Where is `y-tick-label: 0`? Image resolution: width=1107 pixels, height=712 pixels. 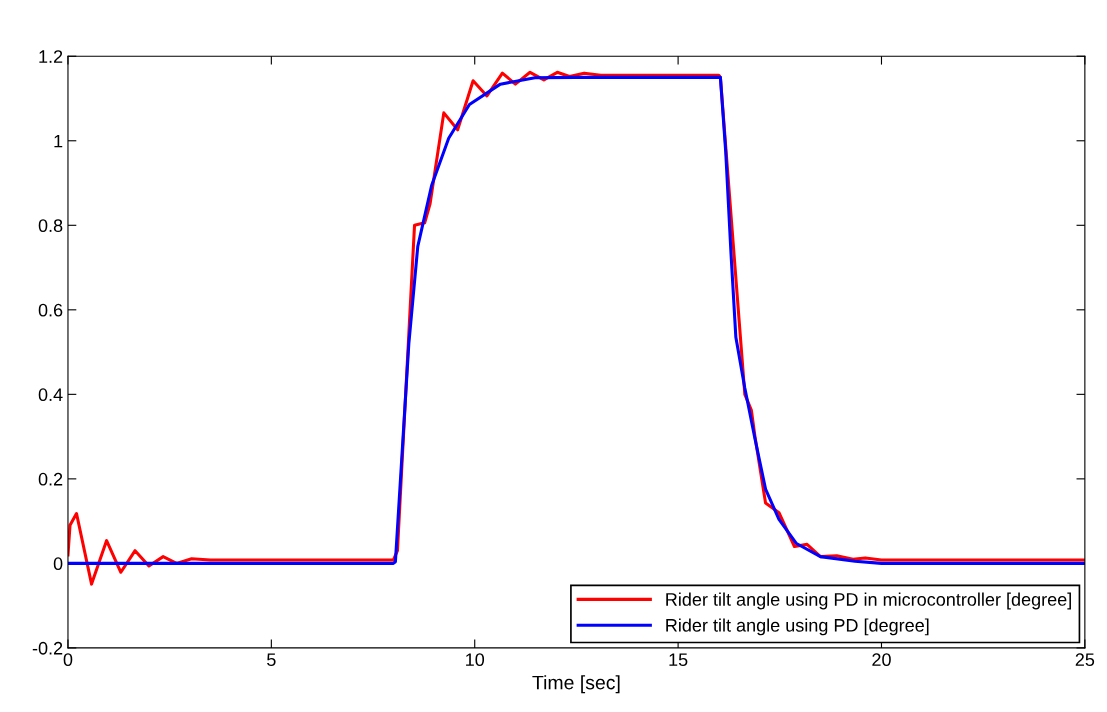
y-tick-label: 0 is located at coordinates (58, 564).